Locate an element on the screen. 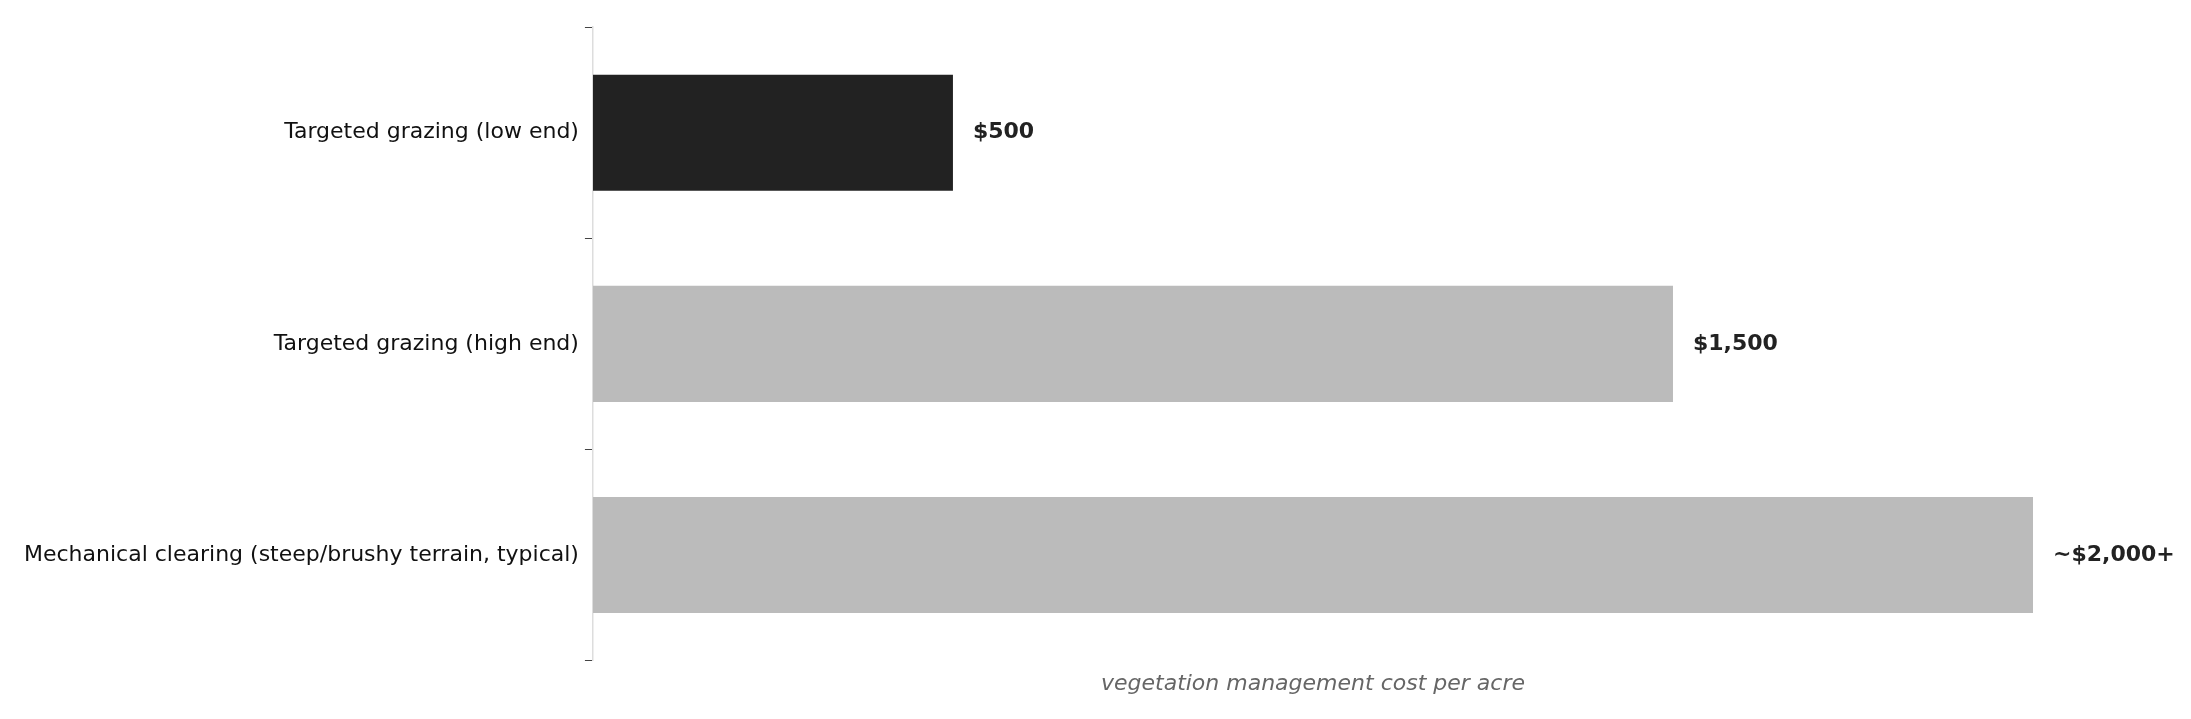 The image size is (2191, 719). data-label: $1,500 is located at coordinates (1735, 342).